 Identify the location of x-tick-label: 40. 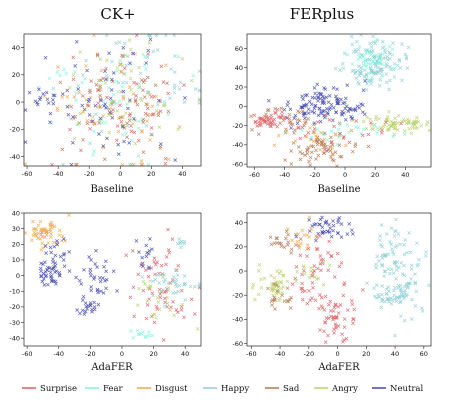
(395, 354).